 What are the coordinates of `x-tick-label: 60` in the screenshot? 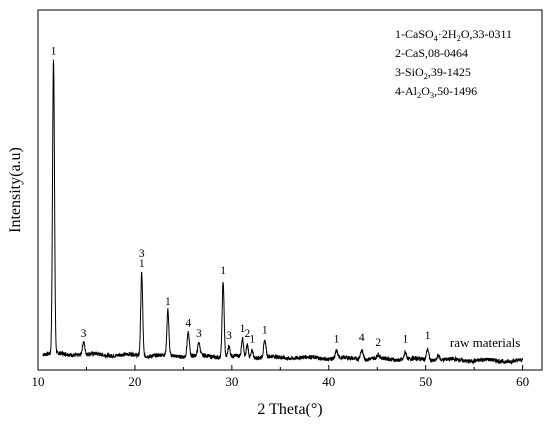 It's located at (522, 381).